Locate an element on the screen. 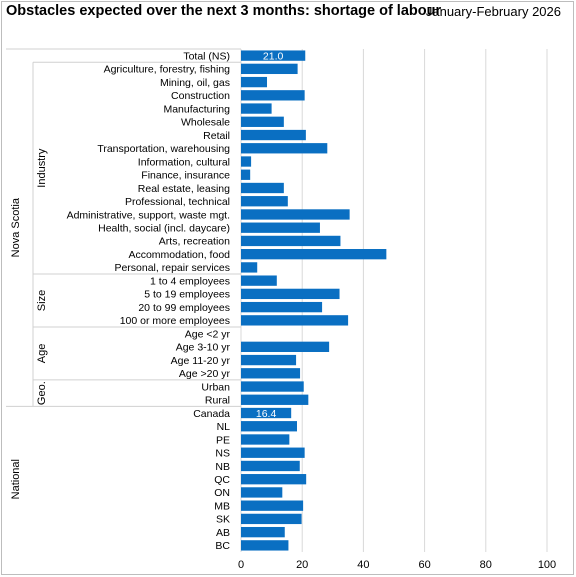 The width and height of the screenshot is (576, 577). category-label: Construction is located at coordinates (200, 96).